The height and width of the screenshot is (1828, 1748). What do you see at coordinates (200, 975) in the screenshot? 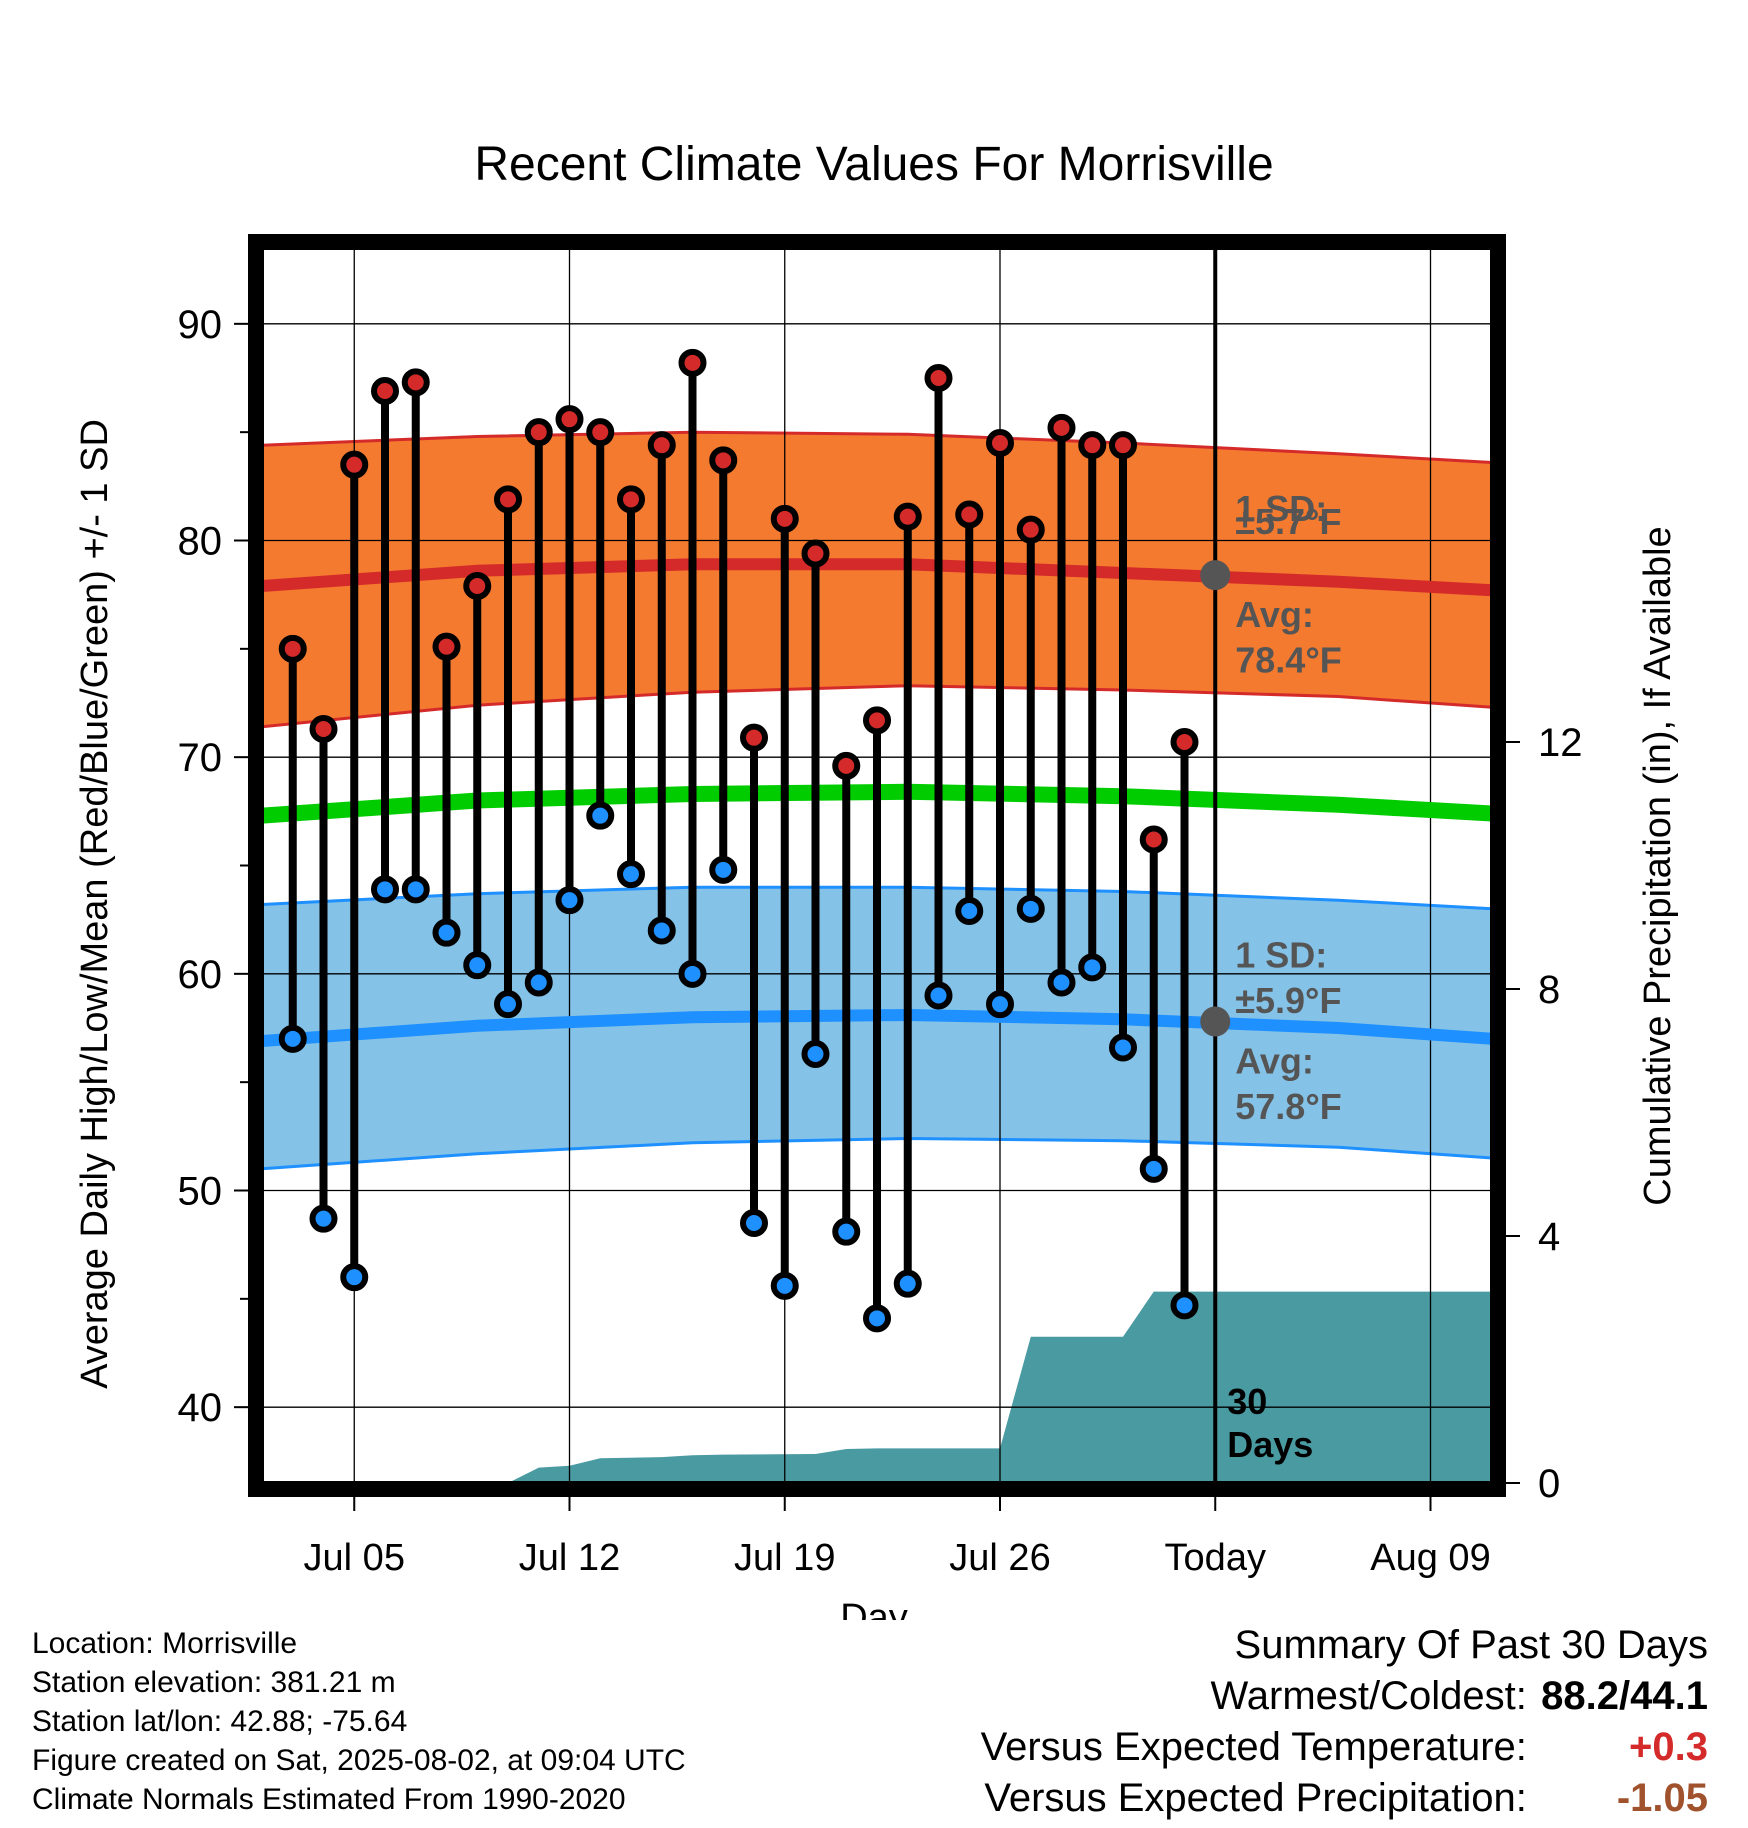
I see `y-tick-label-left: 60` at bounding box center [200, 975].